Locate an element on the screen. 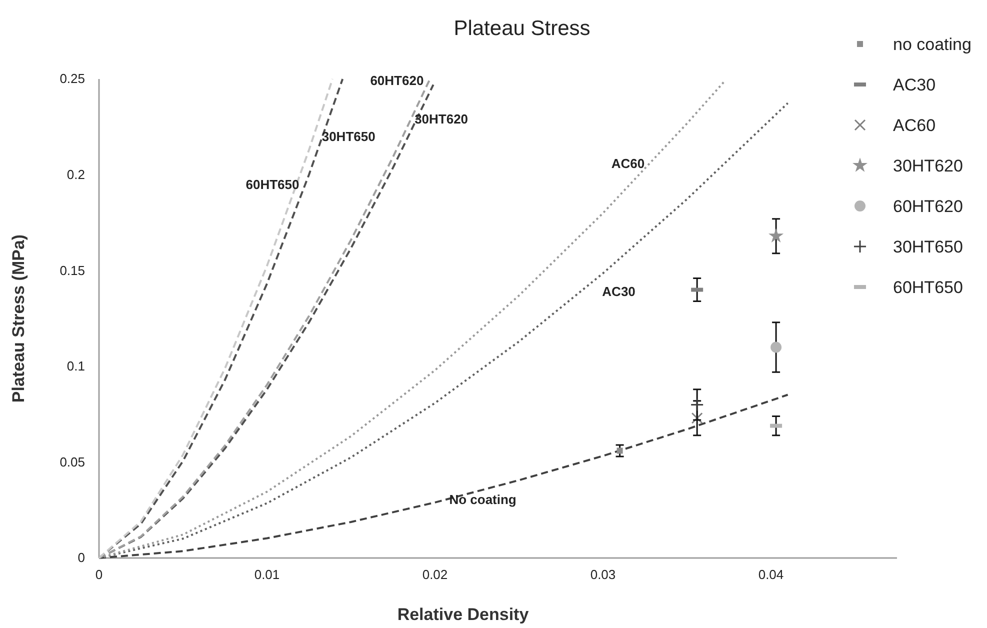 This screenshot has width=987, height=628. series-label: 60HT620 is located at coordinates (397, 80).